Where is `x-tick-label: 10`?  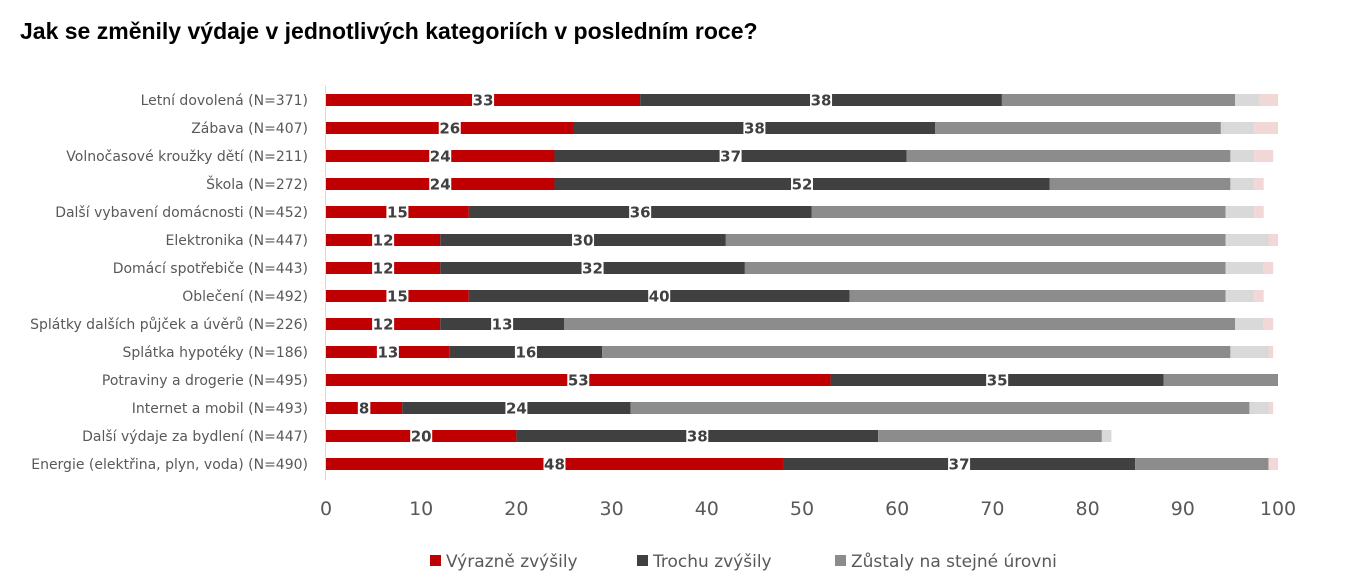 x-tick-label: 10 is located at coordinates (421, 509).